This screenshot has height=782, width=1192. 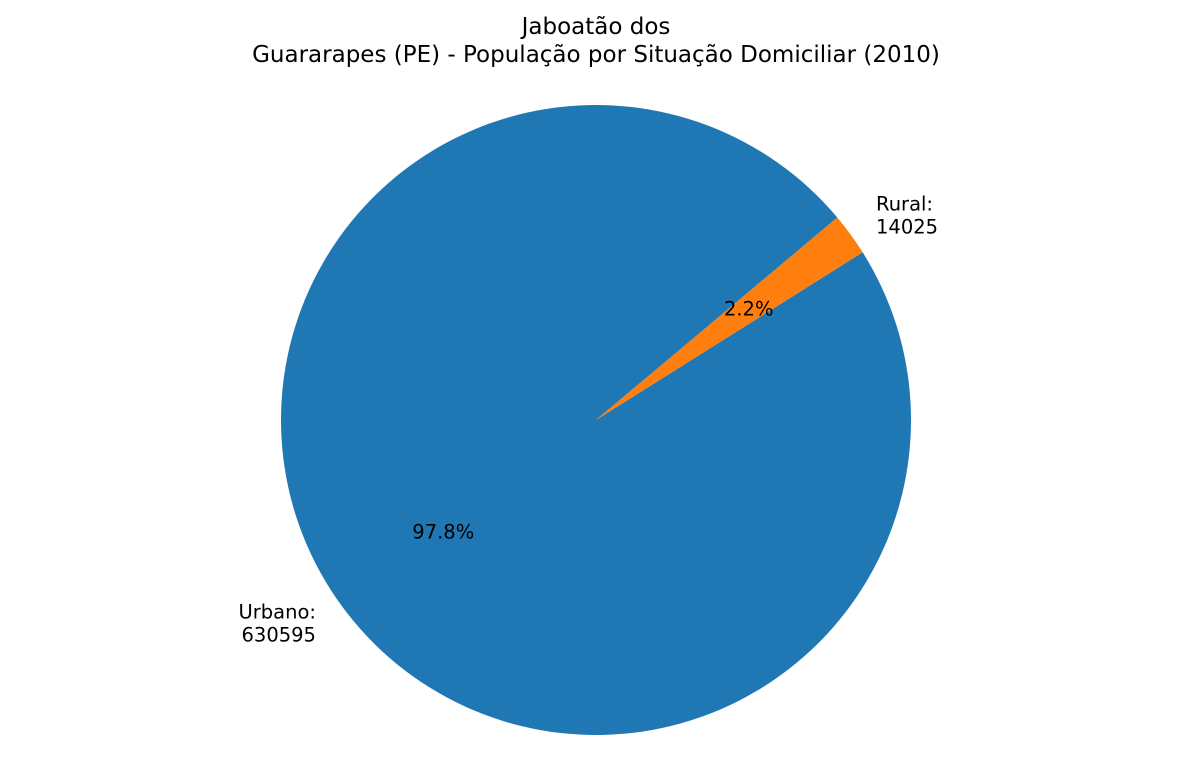 What do you see at coordinates (907, 226) in the screenshot?
I see `slice-label-1-line-1: 14025` at bounding box center [907, 226].